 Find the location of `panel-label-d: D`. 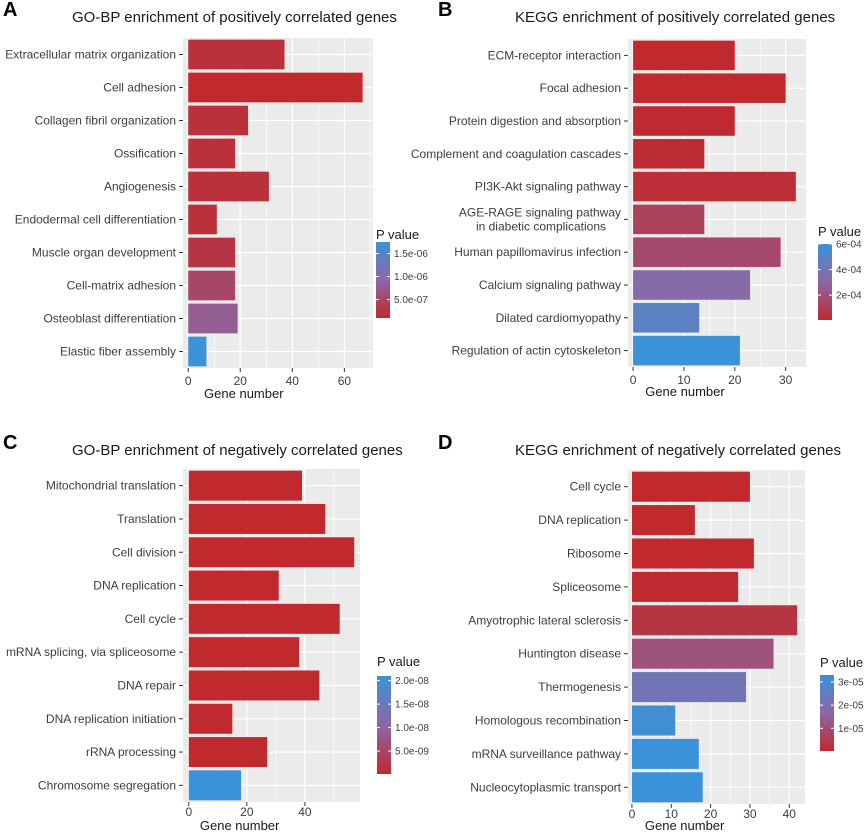

panel-label-d: D is located at coordinates (445, 443).